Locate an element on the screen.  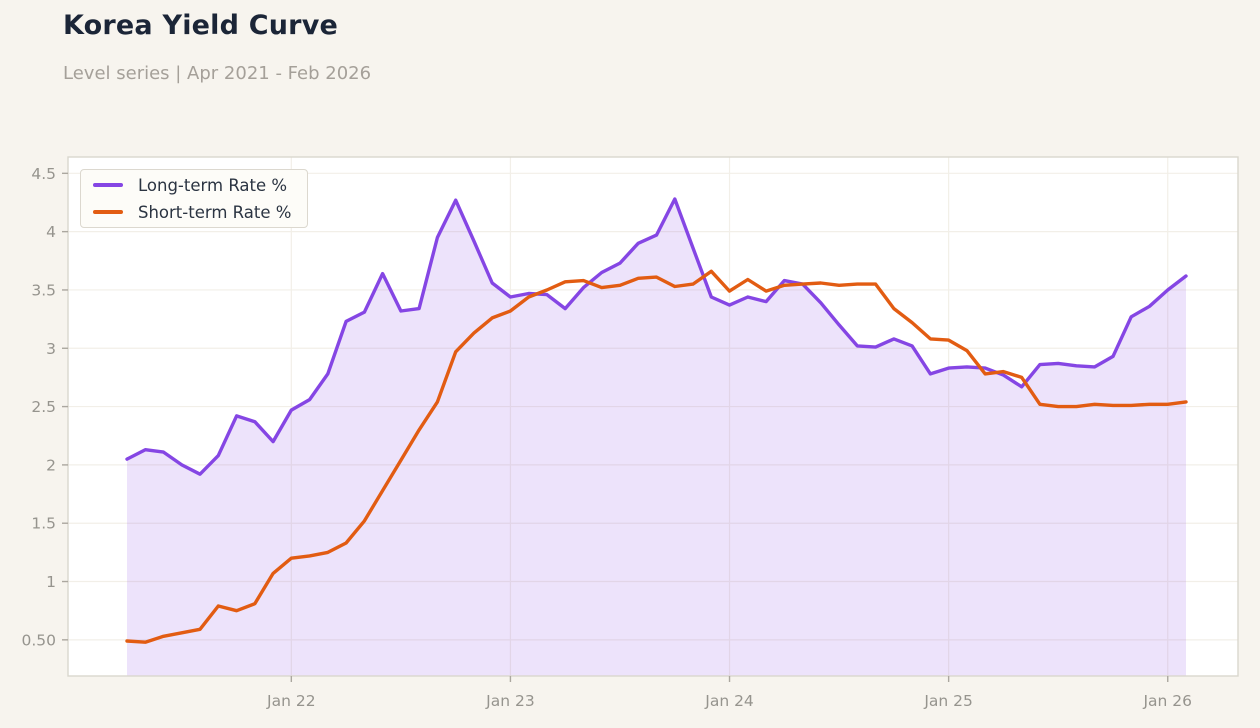
y-tick-label: 2 is located at coordinates (51, 465).